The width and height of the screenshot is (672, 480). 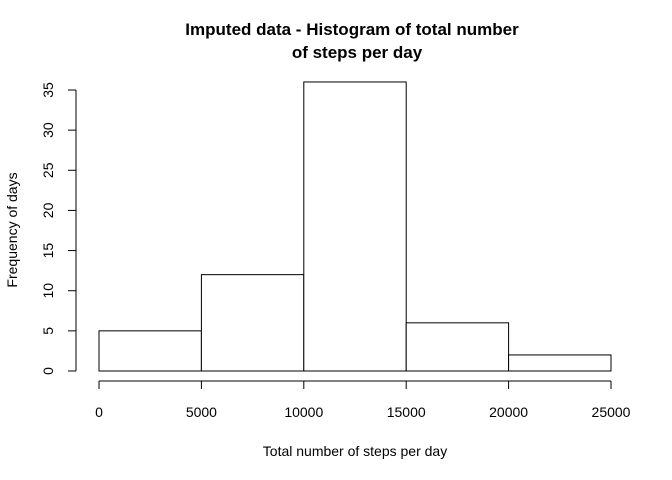 I want to click on chart-title-line-1: Imputed data - Histogram of total number, so click(x=352, y=29).